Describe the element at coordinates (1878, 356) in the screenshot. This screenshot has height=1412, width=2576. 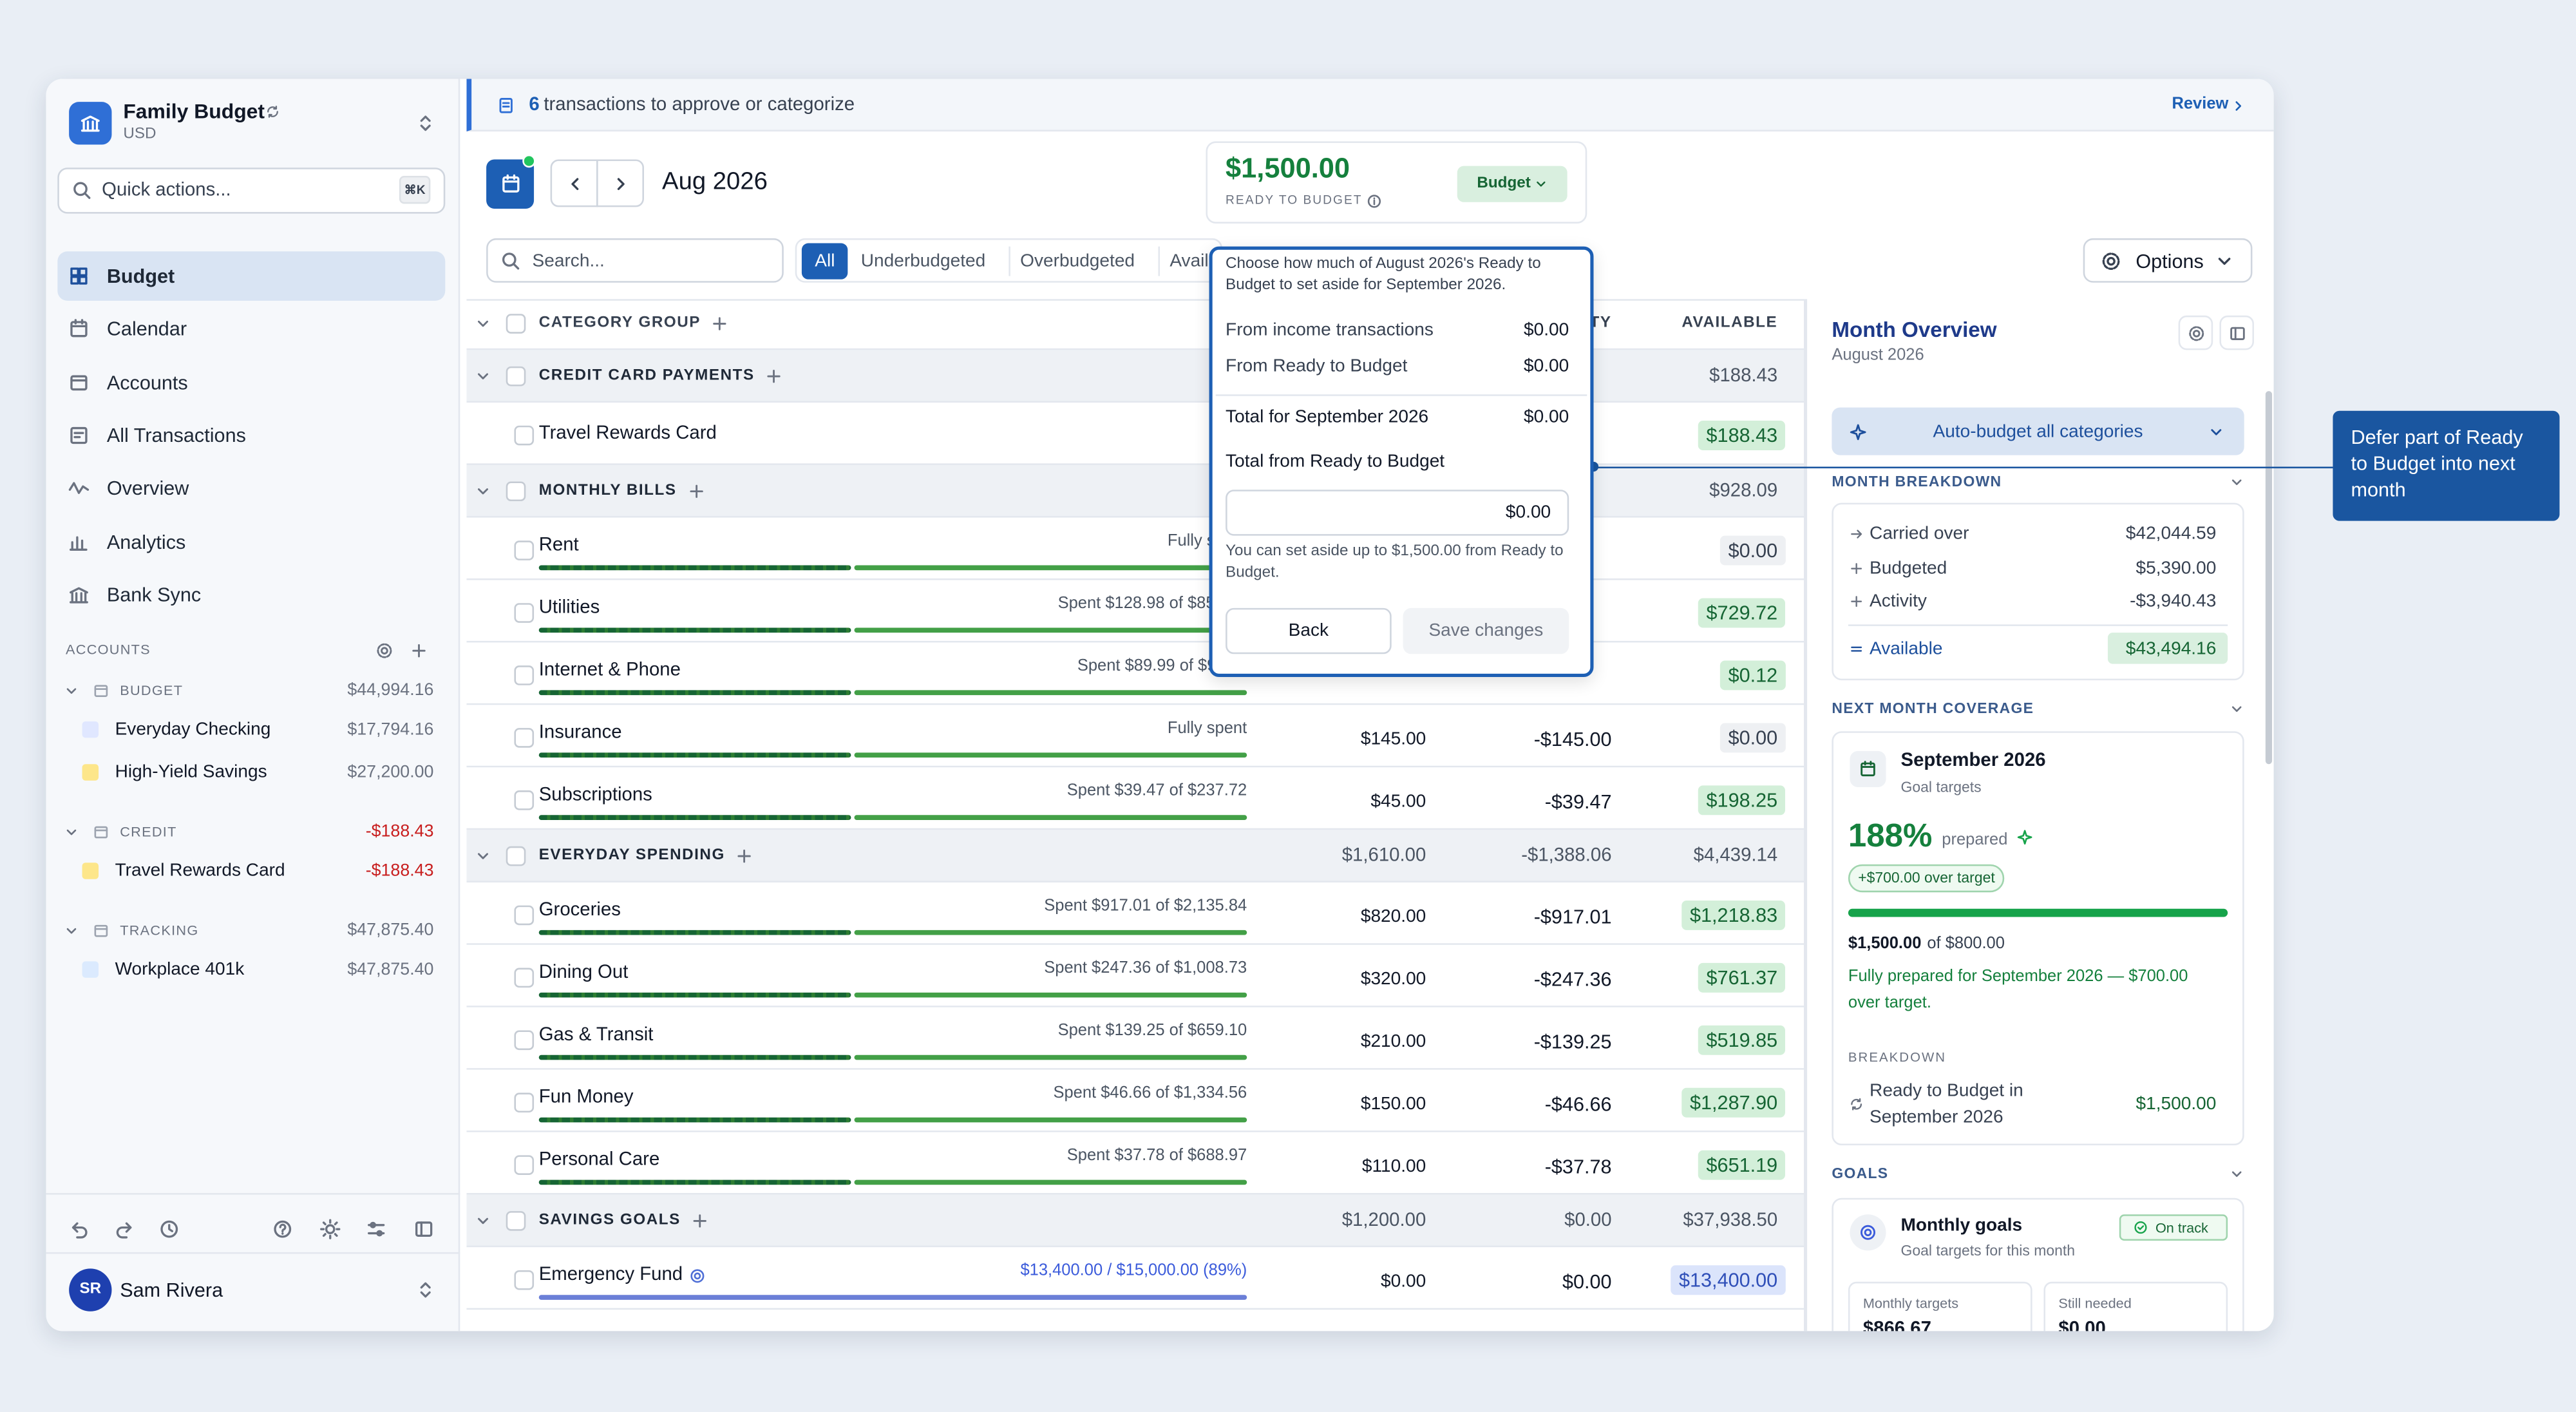
I see `overview-subtitle: August 2026` at that location.